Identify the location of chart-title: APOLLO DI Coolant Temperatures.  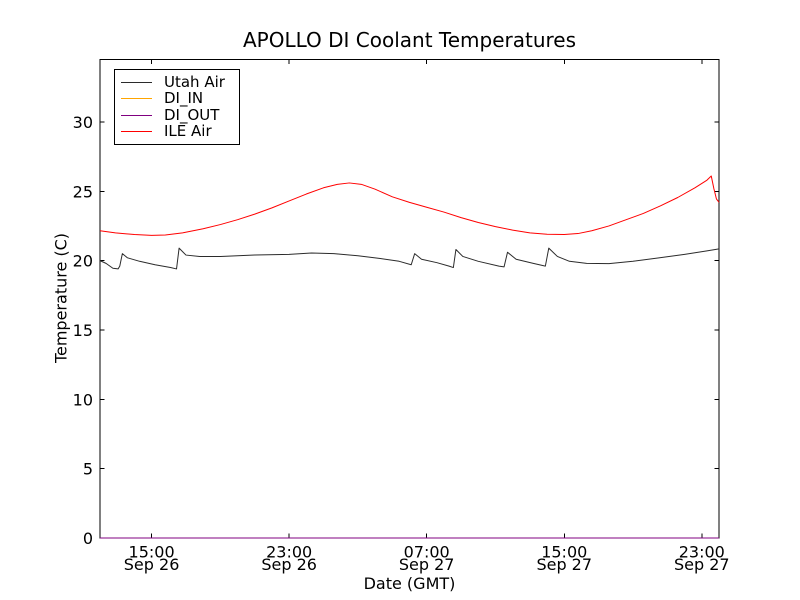
(409, 40).